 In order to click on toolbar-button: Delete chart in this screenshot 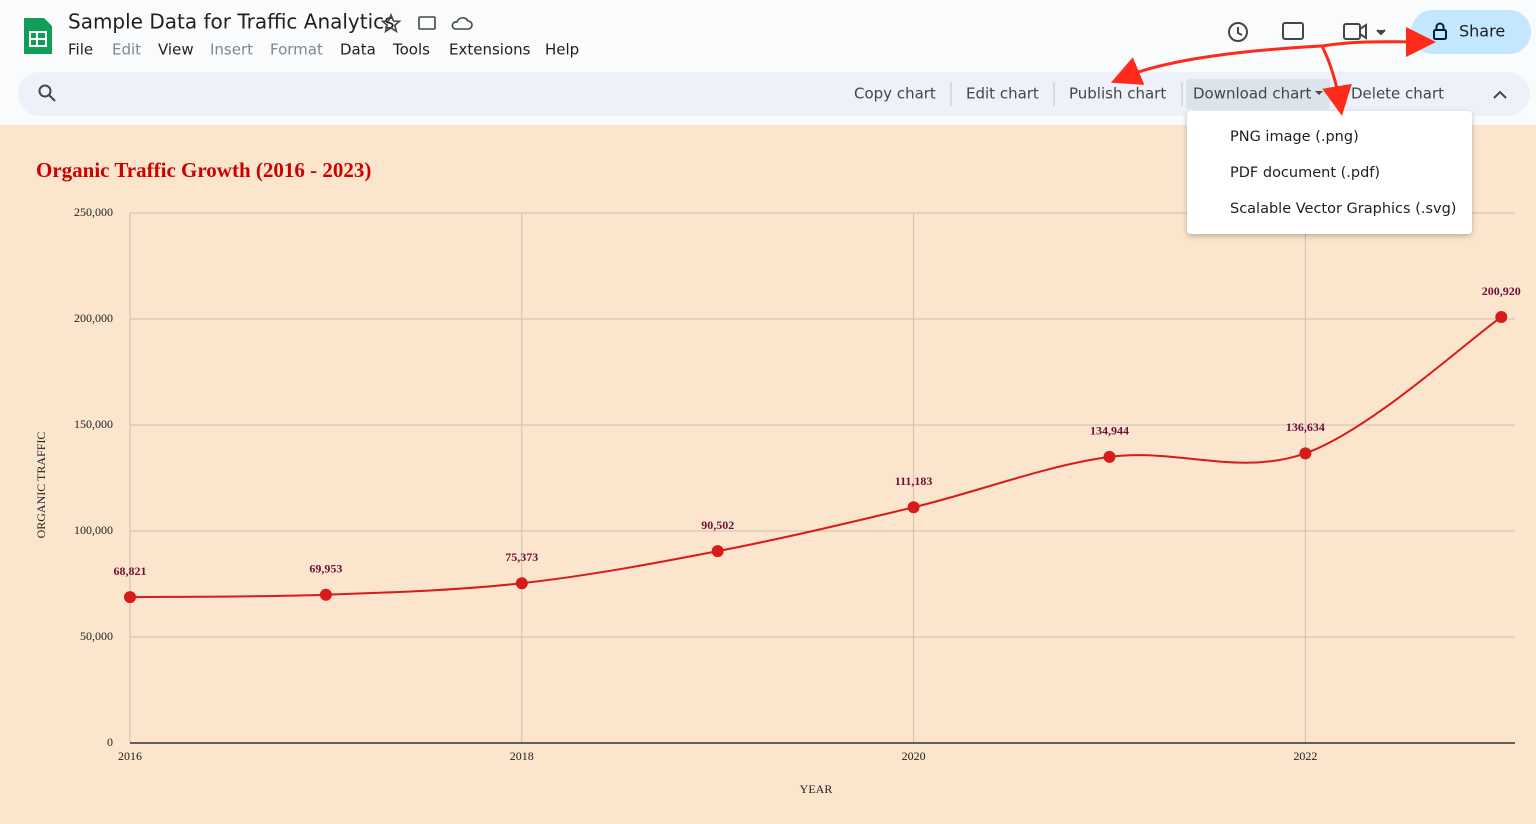, I will do `click(1397, 94)`.